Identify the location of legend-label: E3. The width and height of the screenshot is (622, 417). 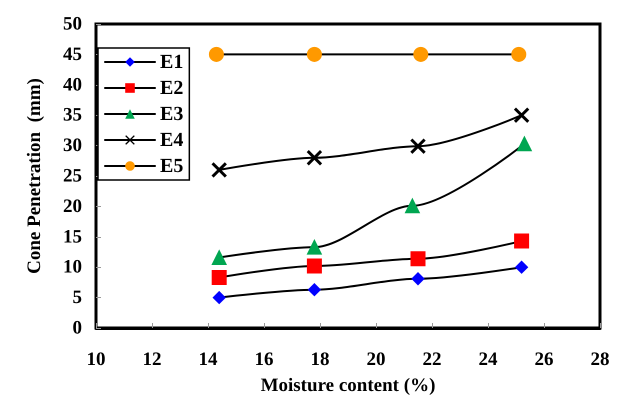
(172, 114).